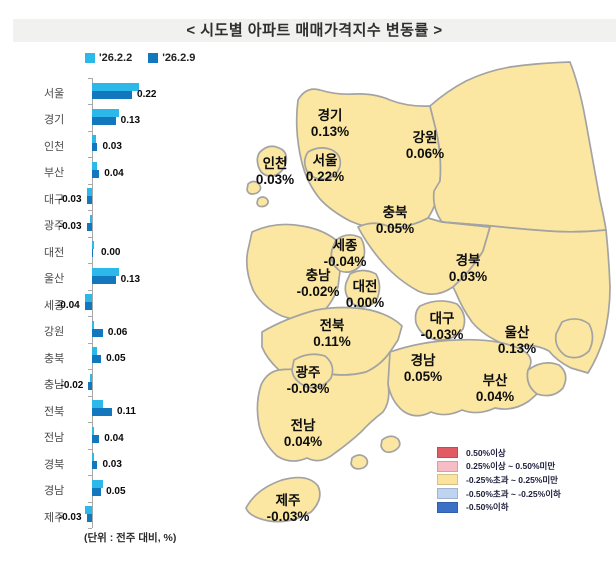 The image size is (616, 571). Describe the element at coordinates (487, 507) in the screenshot. I see `map-legend-label: -0.50%이하` at that location.